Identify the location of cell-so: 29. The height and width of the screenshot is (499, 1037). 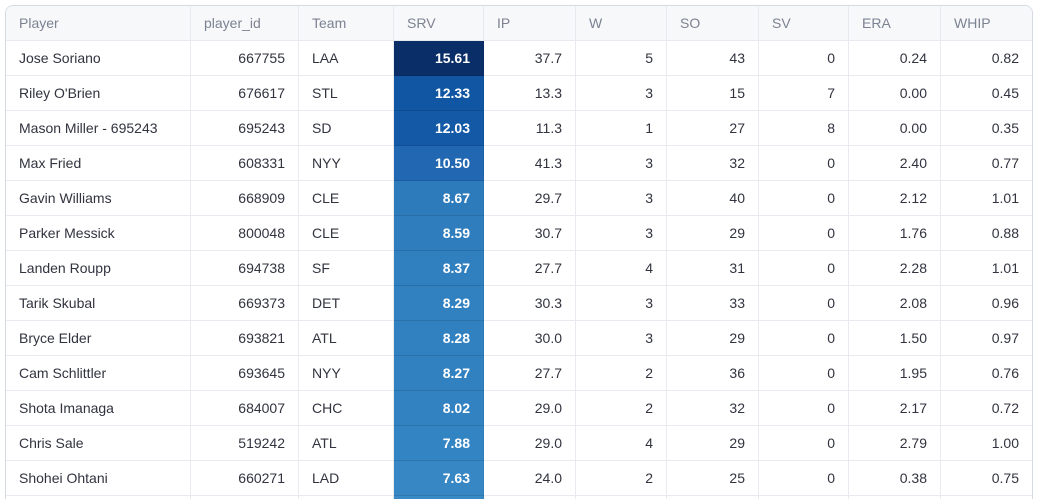
(713, 338).